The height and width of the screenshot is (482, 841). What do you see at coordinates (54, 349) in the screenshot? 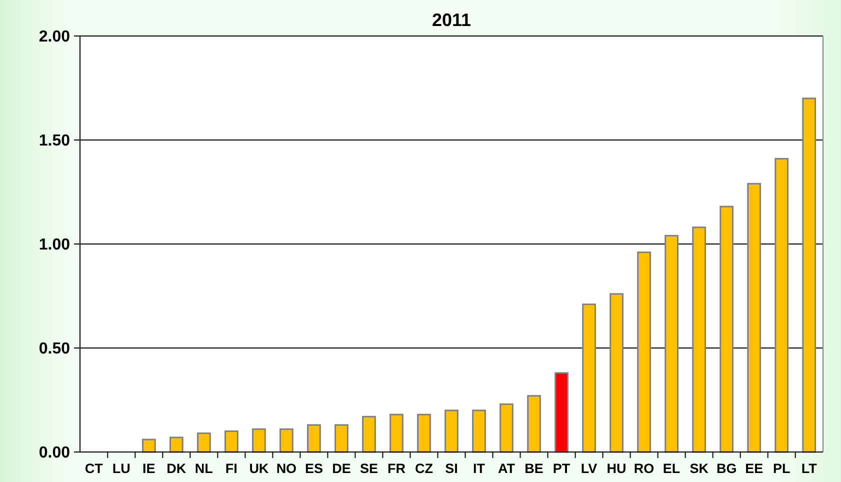
I see `y-tick-label: 0.50` at bounding box center [54, 349].